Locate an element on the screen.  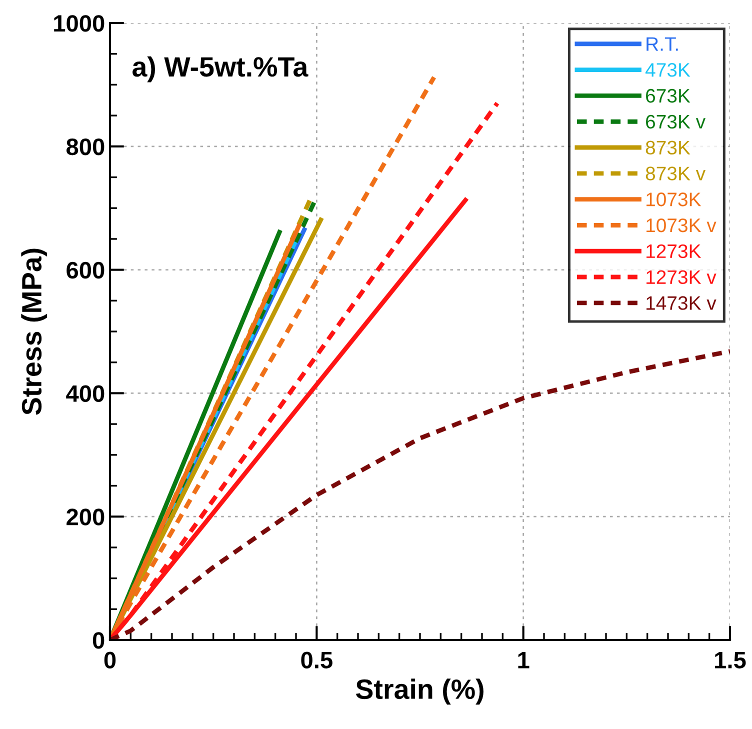
legend-label: 1273K is located at coordinates (674, 251).